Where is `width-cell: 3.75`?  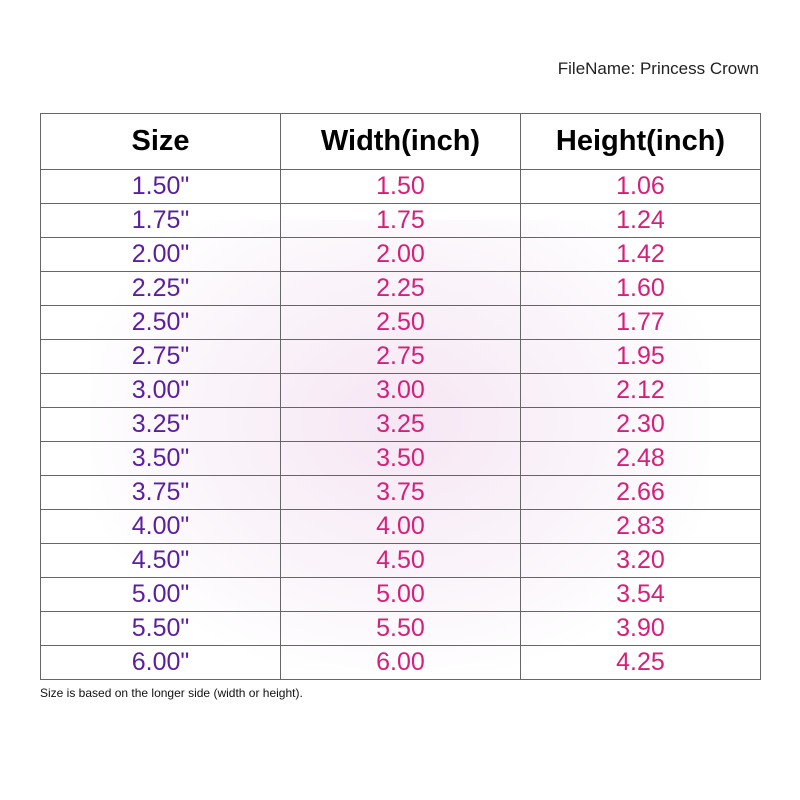 width-cell: 3.75 is located at coordinates (400, 492).